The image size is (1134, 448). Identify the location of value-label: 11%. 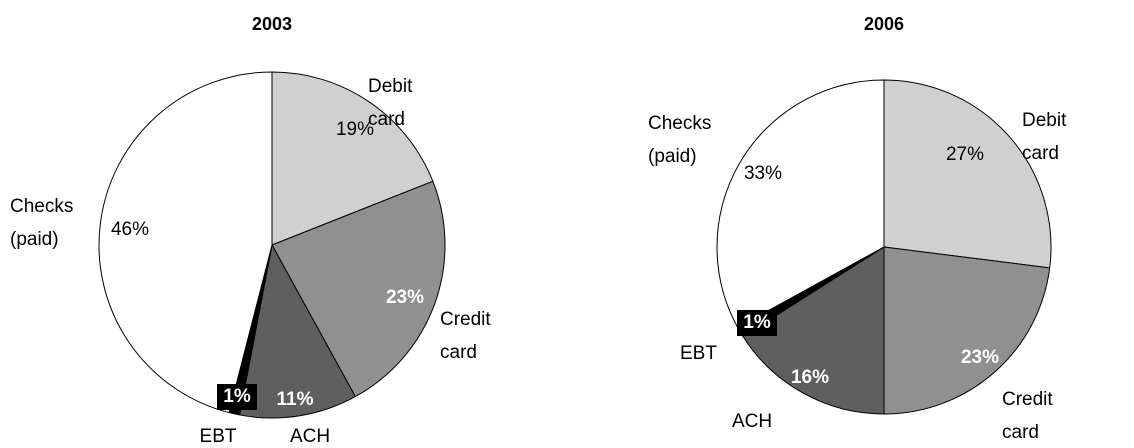
(295, 399).